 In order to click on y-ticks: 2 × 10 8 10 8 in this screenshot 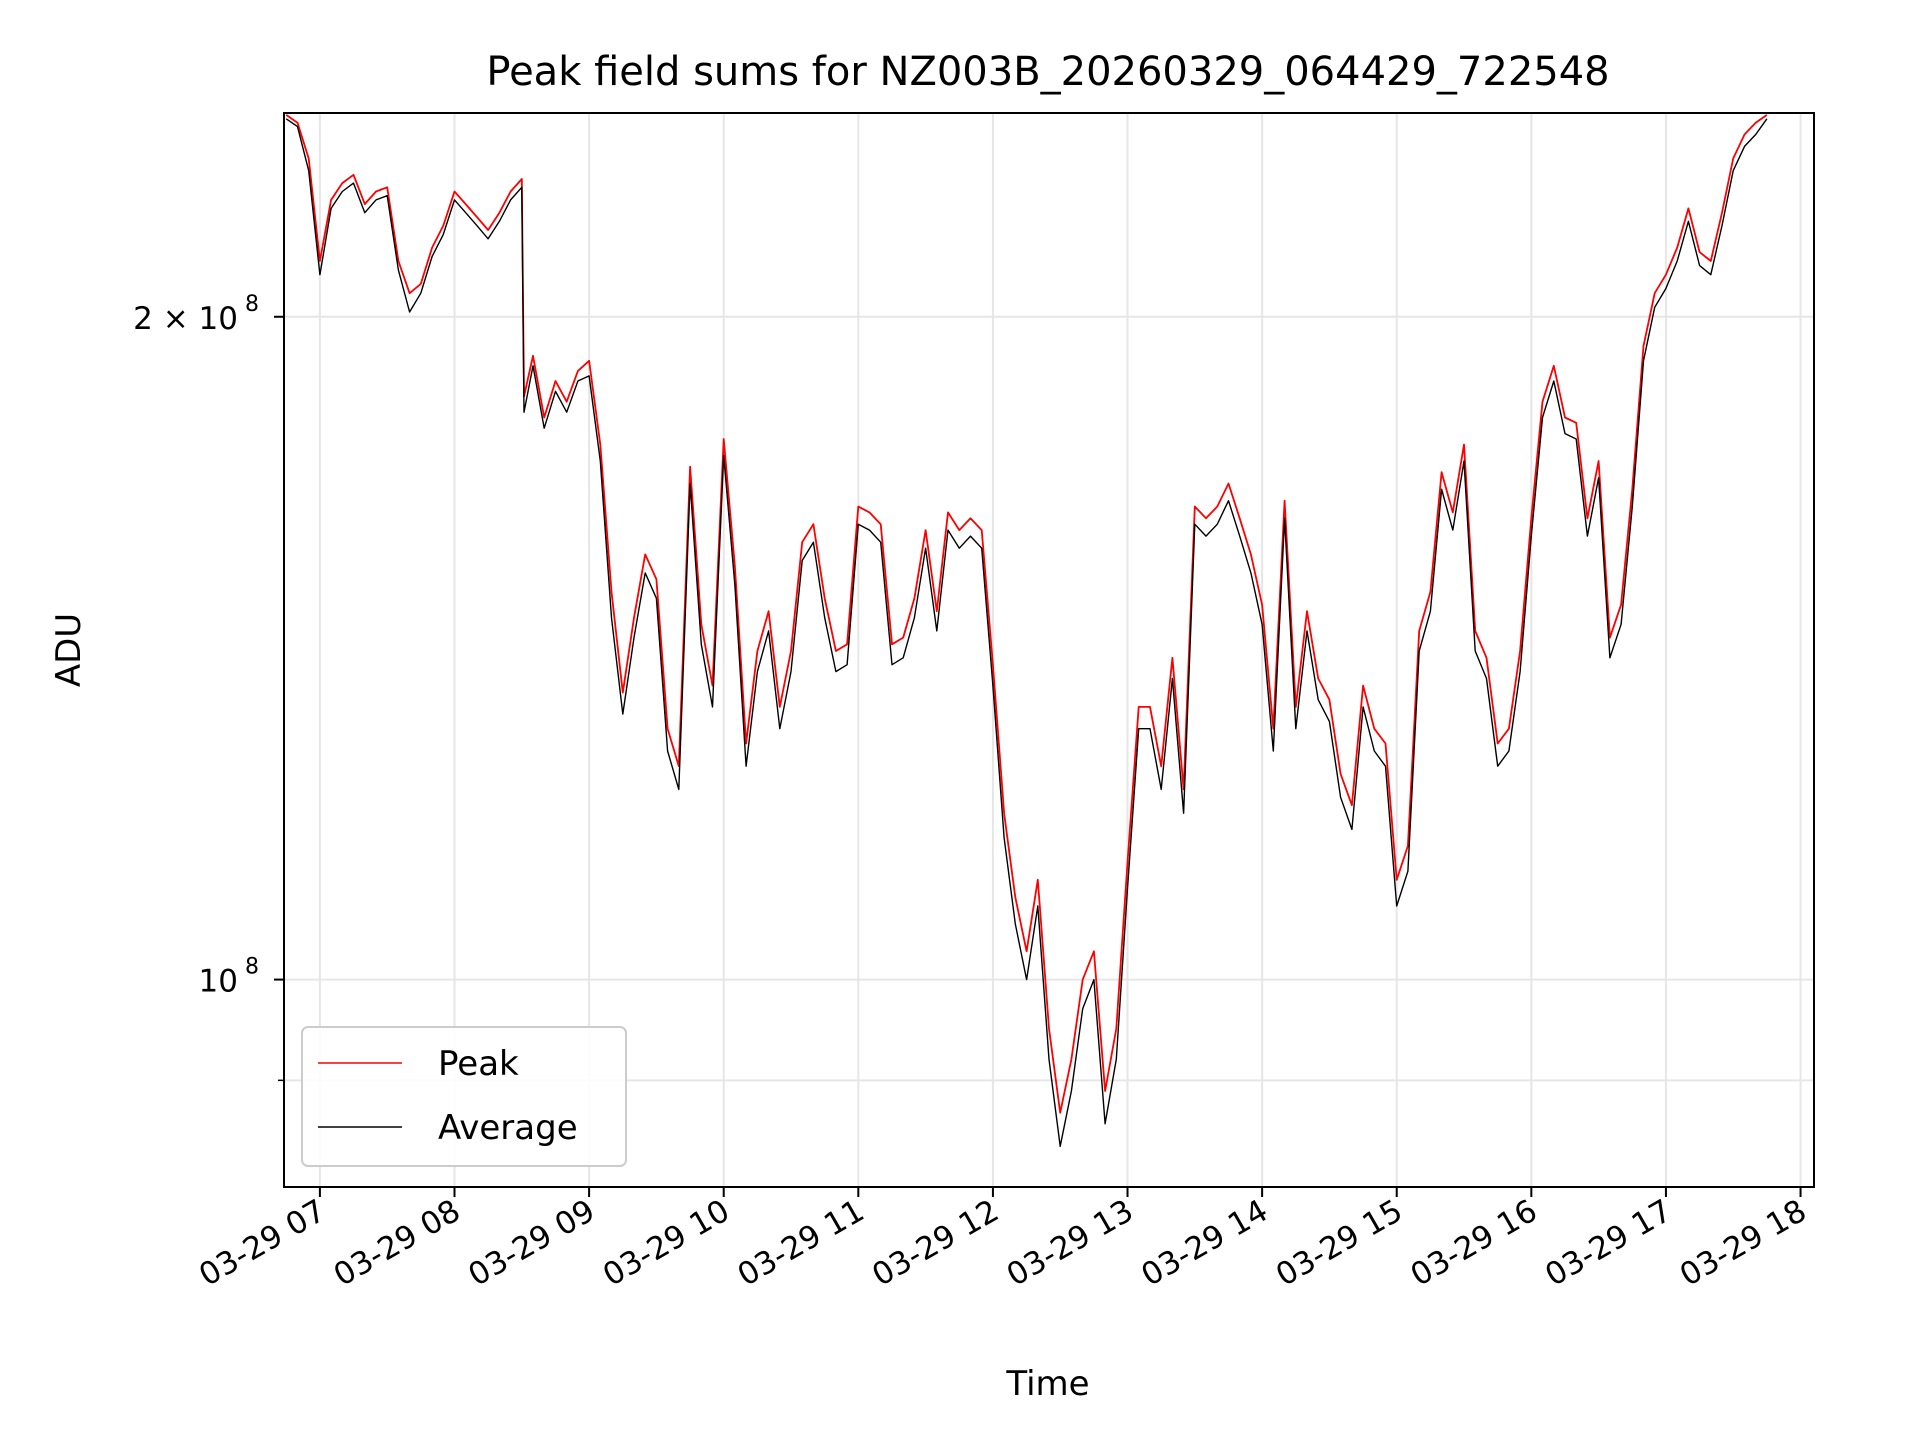, I will do `click(208, 687)`.